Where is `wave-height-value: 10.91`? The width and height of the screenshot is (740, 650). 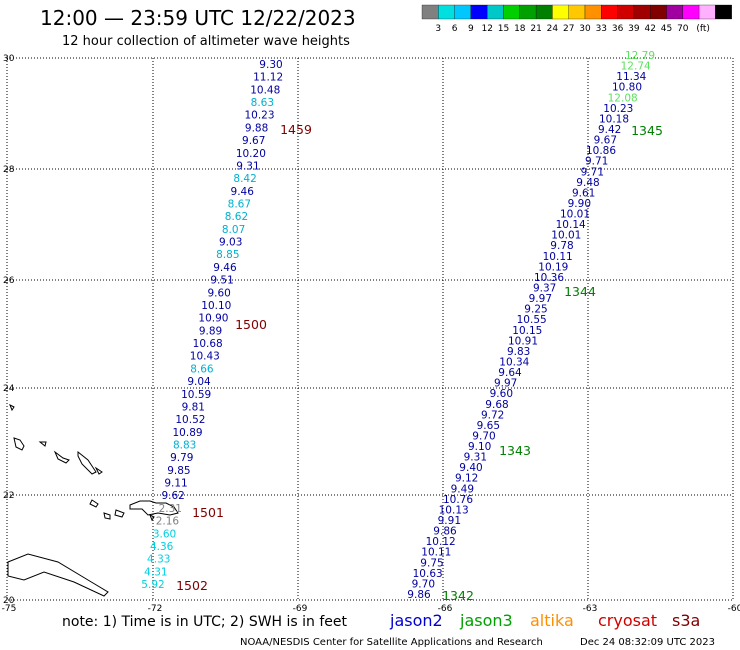 wave-height-value: 10.91 is located at coordinates (523, 341).